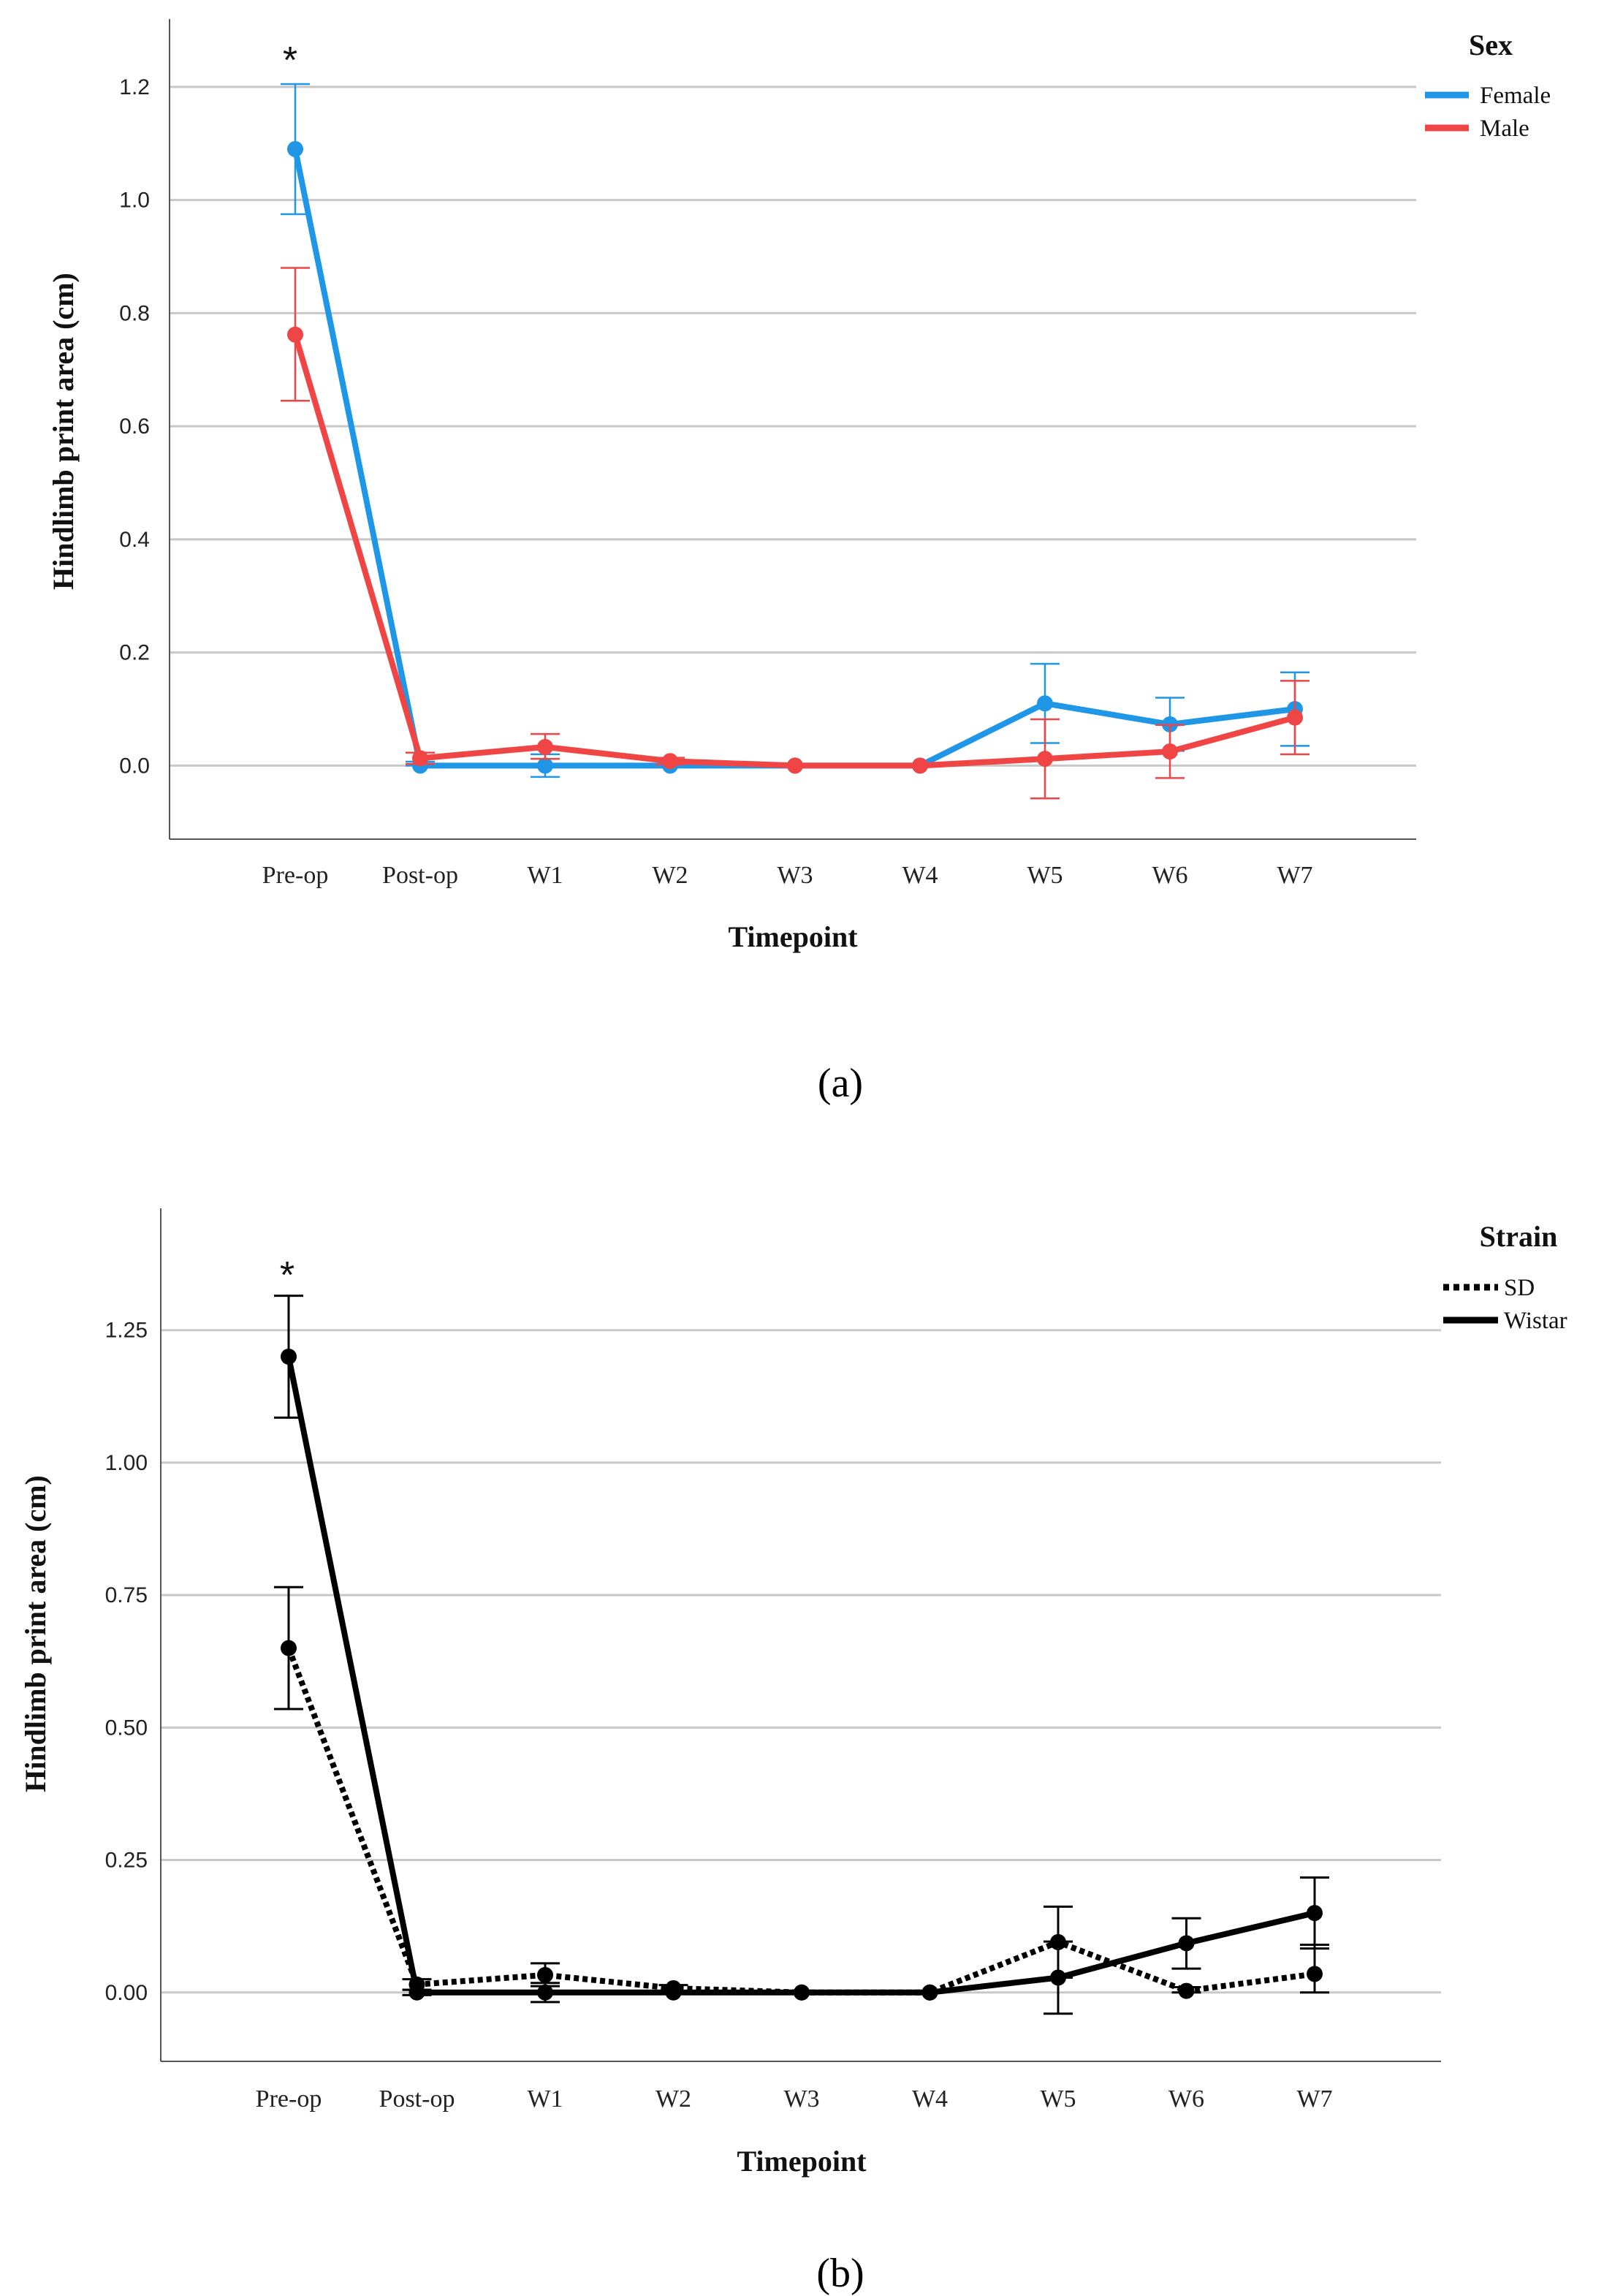 The image size is (1604, 2296). I want to click on x-axis-label-b: Timepoint, so click(802, 2161).